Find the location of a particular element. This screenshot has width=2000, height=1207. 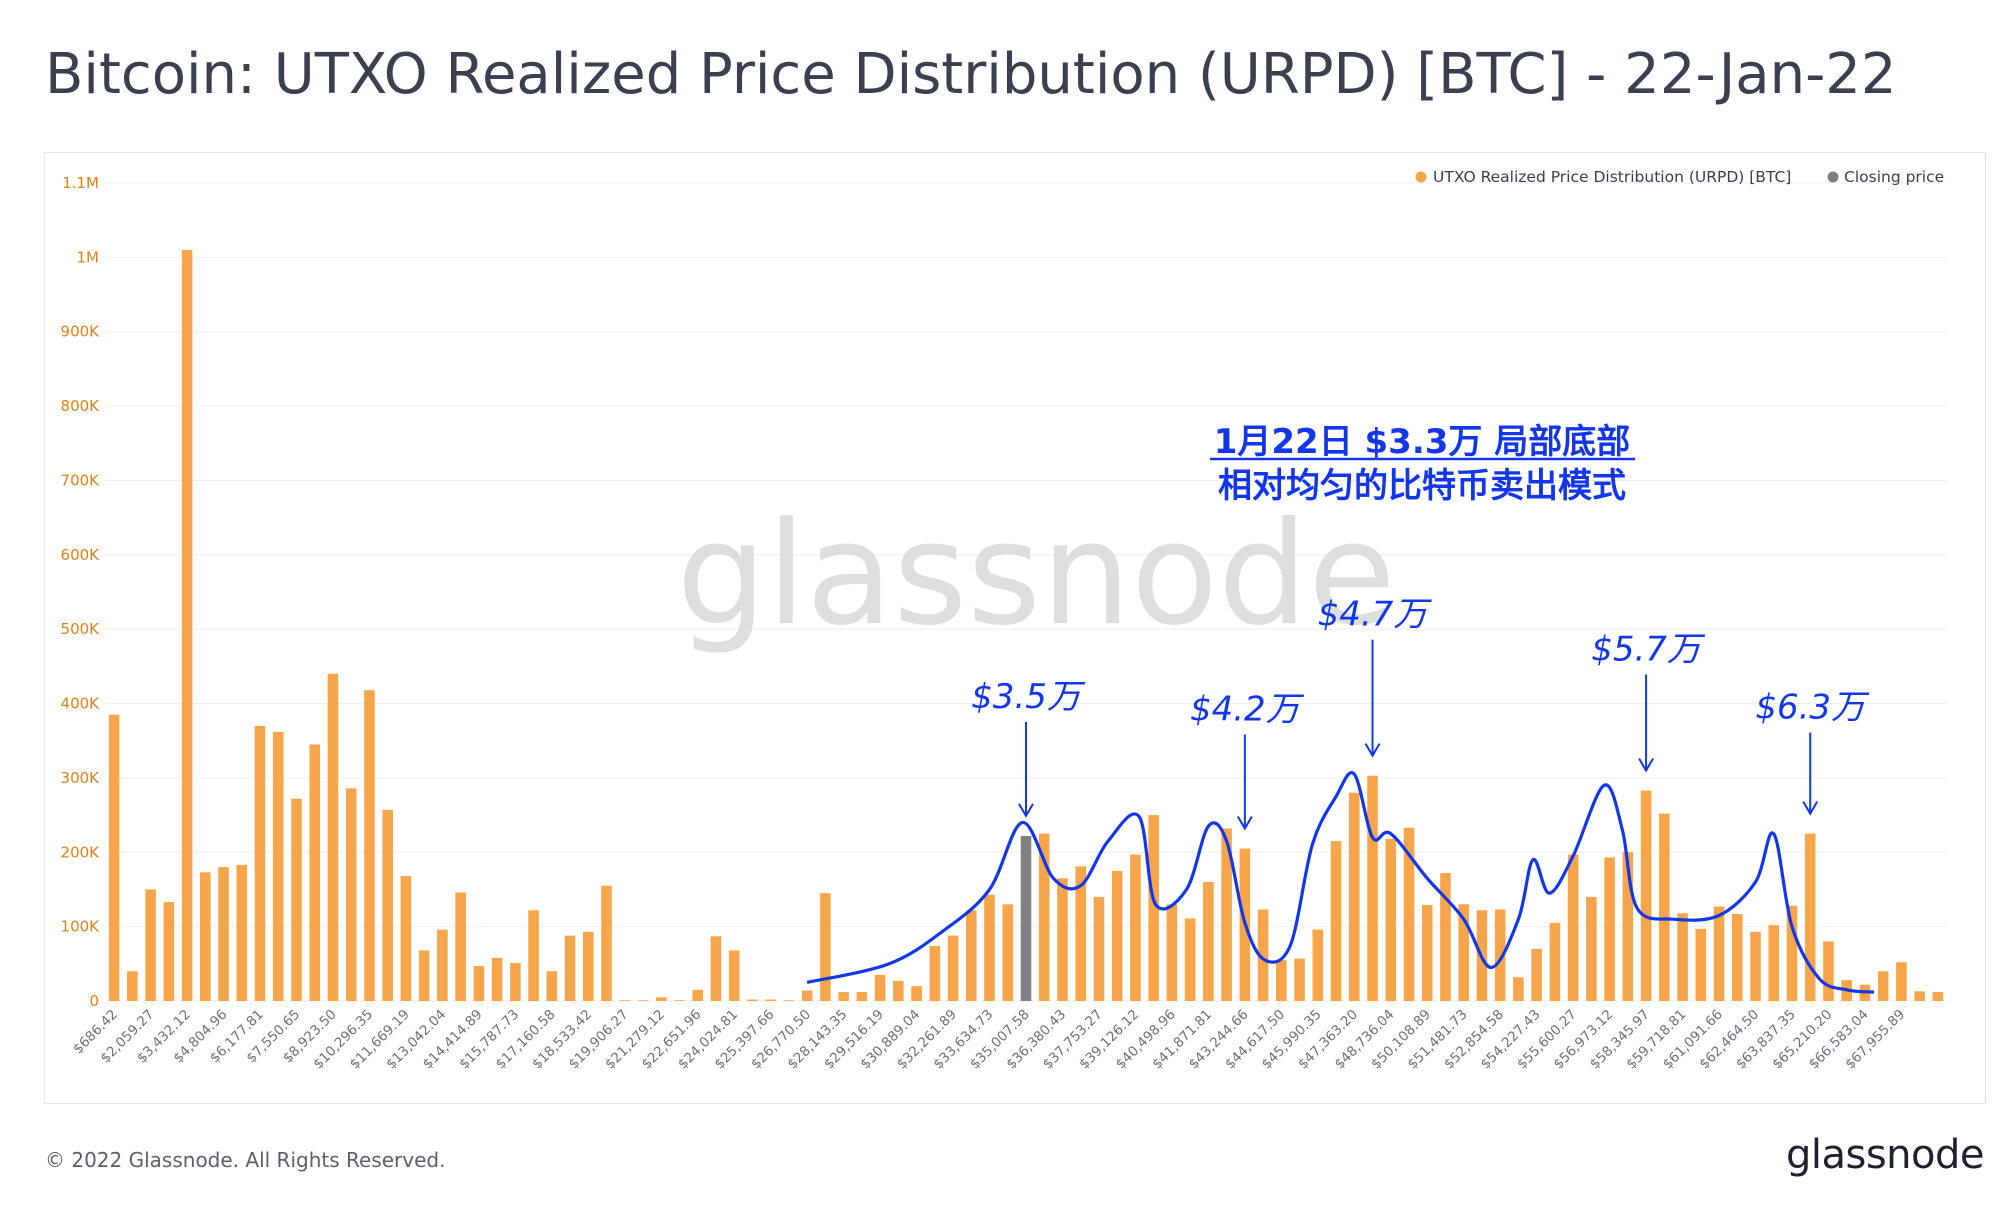

y-tick-label: 100K is located at coordinates (81, 927).